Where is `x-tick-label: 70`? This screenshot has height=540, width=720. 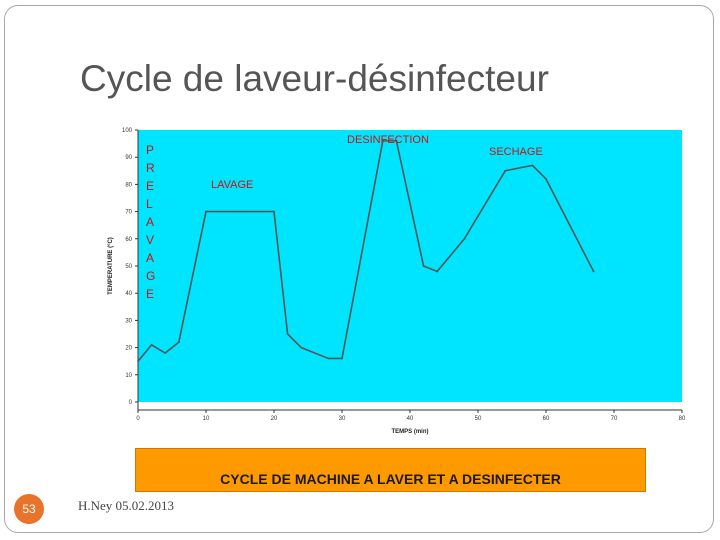
x-tick-label: 70 is located at coordinates (614, 419).